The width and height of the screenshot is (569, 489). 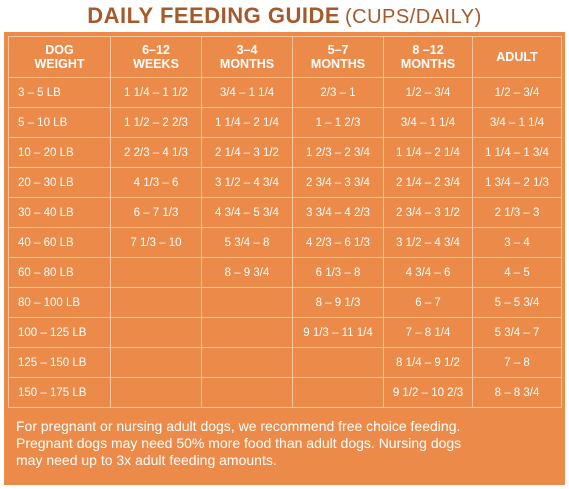 I want to click on weight-cell: 60 – 80 LB, so click(x=59, y=272).